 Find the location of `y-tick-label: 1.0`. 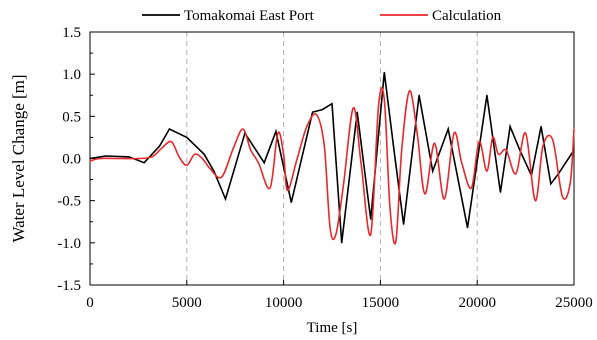

y-tick-label: 1.0 is located at coordinates (71, 75).